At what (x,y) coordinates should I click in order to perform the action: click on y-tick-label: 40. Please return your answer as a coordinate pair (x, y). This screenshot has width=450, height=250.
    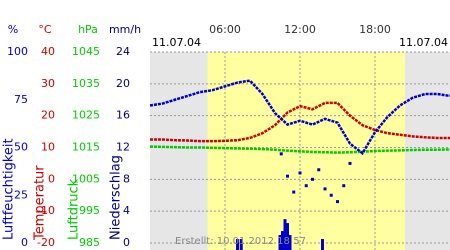
    Looking at the image, I should click on (48, 51).